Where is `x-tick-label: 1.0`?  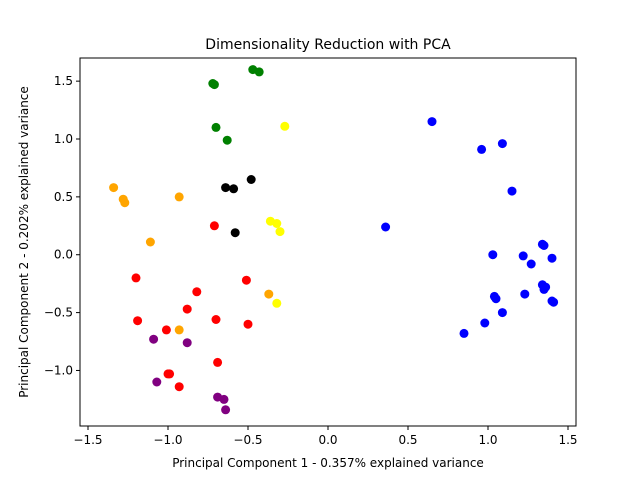
x-tick-label: 1.0 is located at coordinates (487, 440).